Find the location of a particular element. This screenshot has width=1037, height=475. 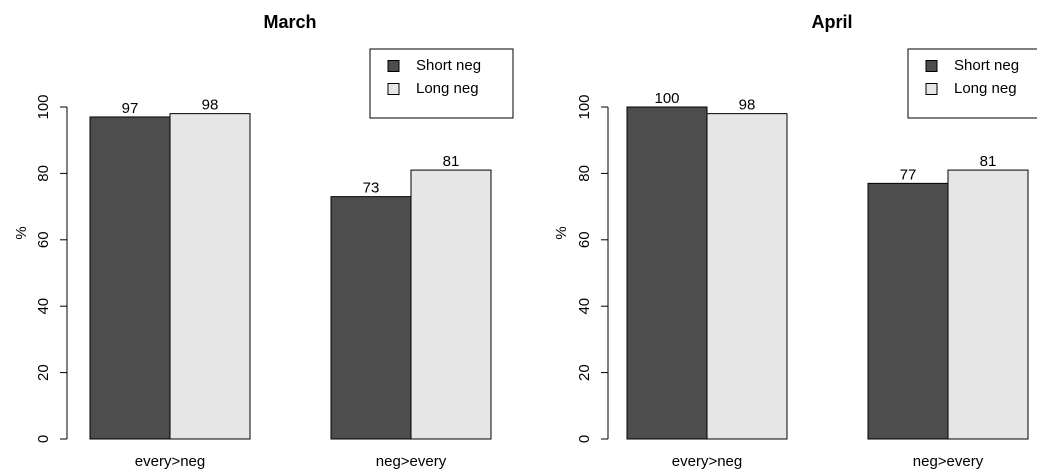

legend-box is located at coordinates (441, 83).